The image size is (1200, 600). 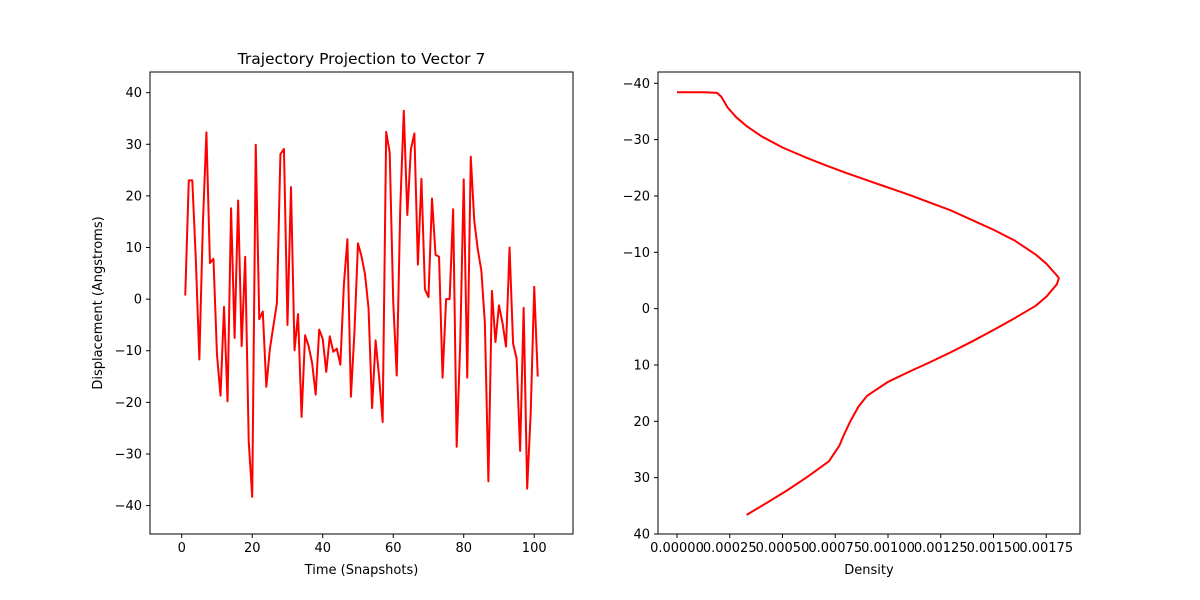 I want to click on right-x-tick-label: 0.00050, so click(x=783, y=548).